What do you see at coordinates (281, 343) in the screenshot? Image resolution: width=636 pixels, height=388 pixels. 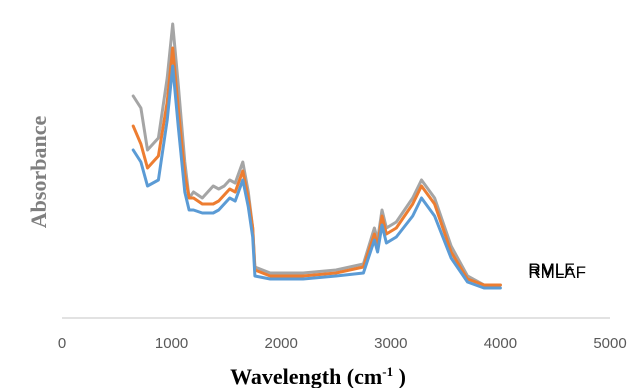 I see `x-tick-label: 2000` at bounding box center [281, 343].